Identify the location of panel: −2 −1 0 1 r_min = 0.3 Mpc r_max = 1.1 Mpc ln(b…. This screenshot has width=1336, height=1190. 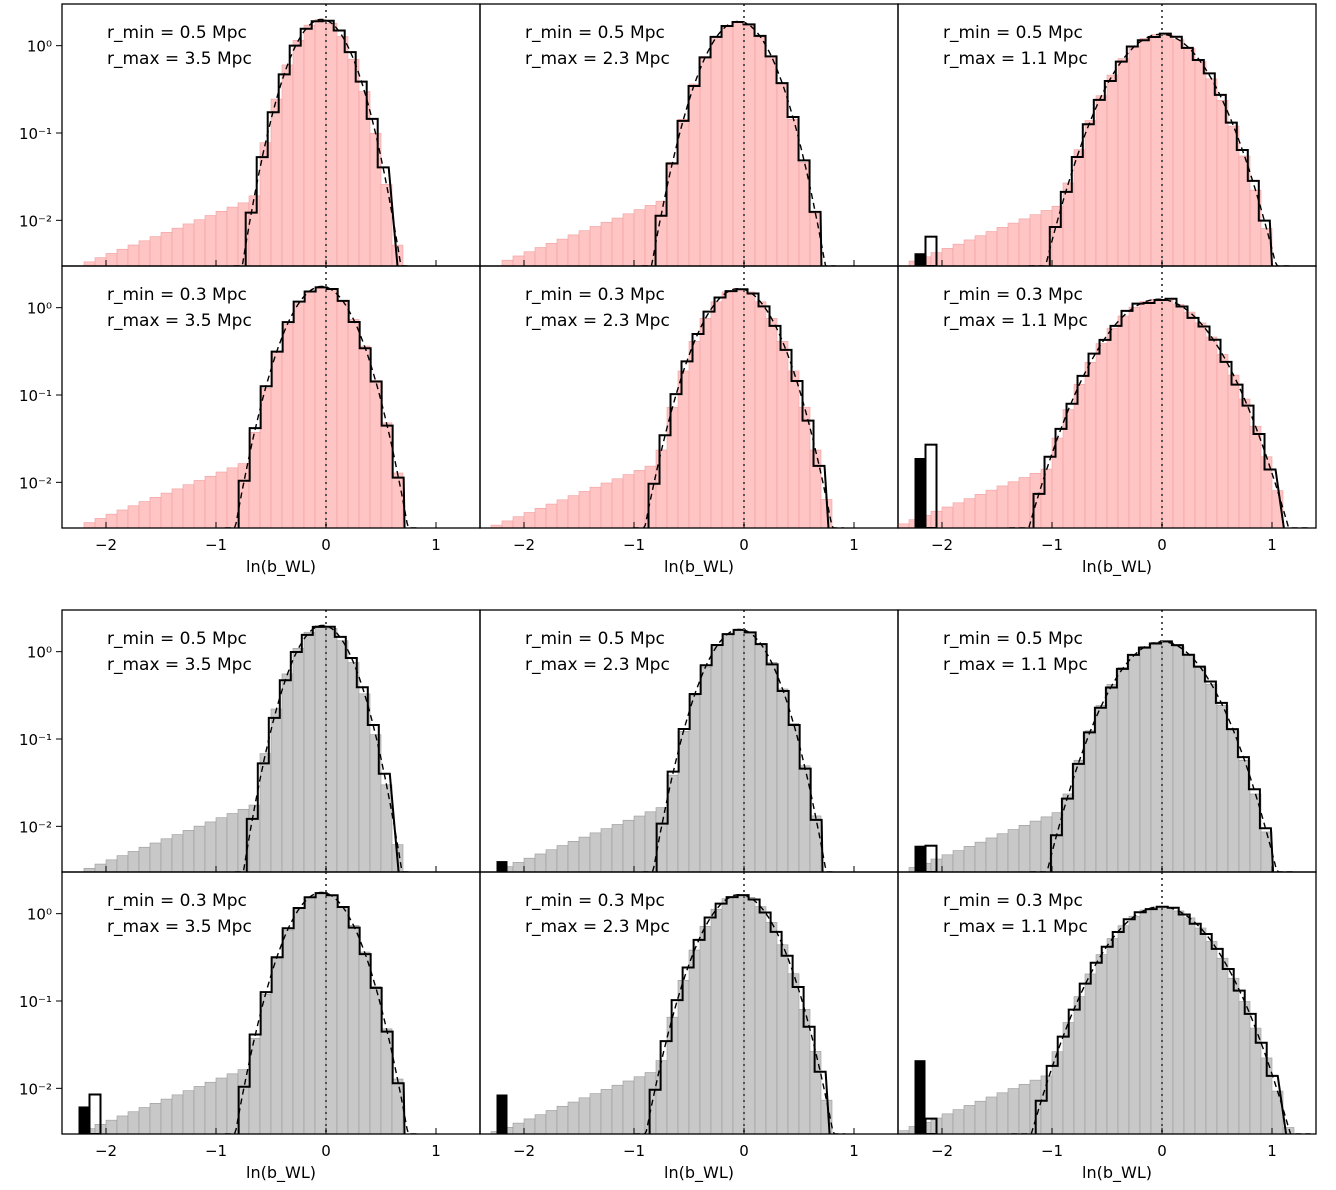
(1107, 421).